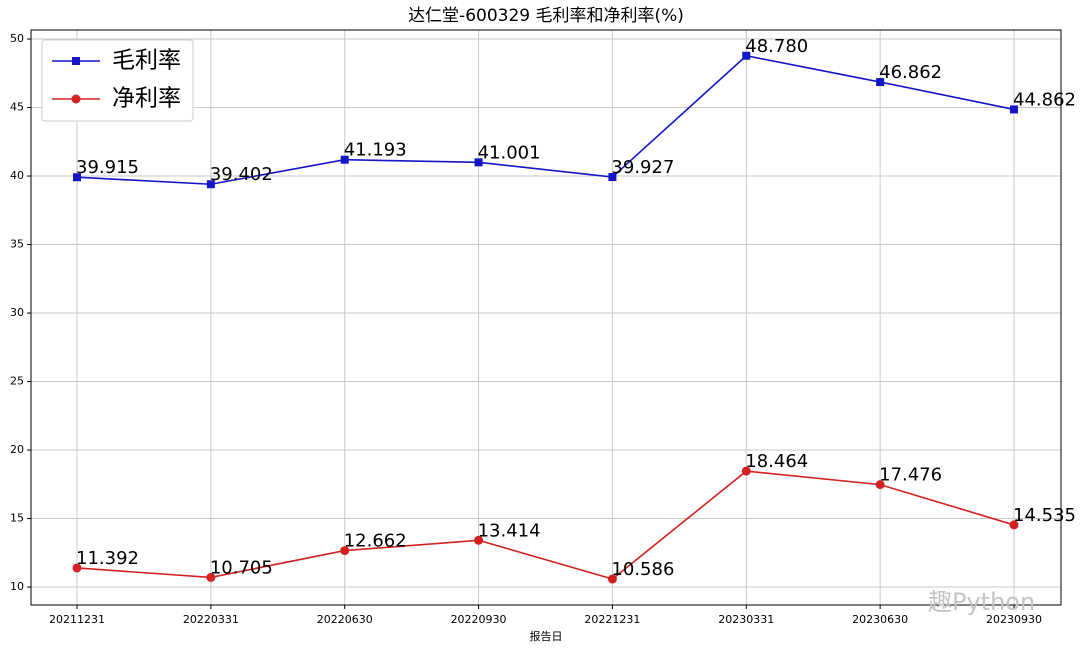 Image resolution: width=1080 pixels, height=653 pixels. What do you see at coordinates (17, 107) in the screenshot?
I see `y-tick-label: 45` at bounding box center [17, 107].